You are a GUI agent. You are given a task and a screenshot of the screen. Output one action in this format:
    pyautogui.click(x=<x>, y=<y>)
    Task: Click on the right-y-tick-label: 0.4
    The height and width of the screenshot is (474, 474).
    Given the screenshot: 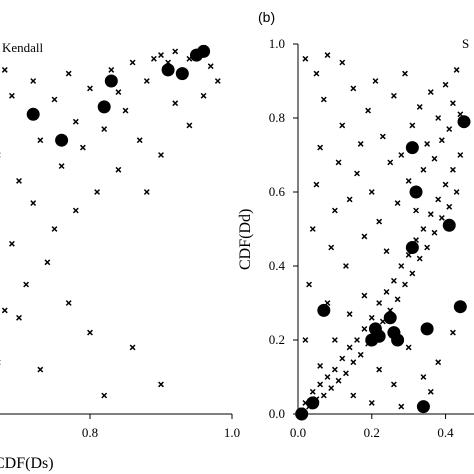 What is the action you would take?
    pyautogui.click(x=277, y=265)
    